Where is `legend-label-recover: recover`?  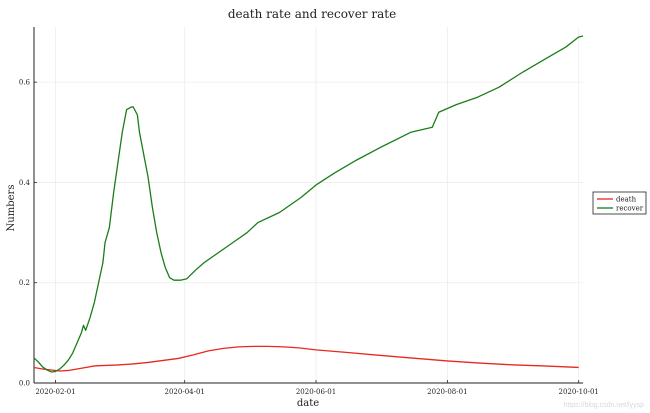
legend-label-recover: recover is located at coordinates (630, 209).